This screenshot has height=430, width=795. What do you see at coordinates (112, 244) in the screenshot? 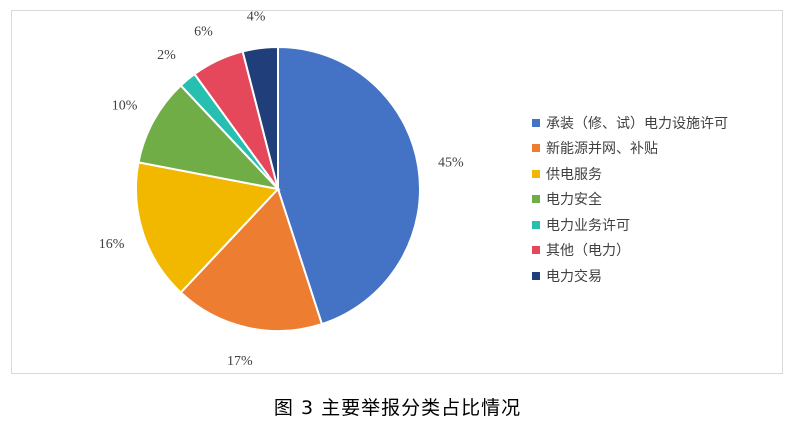
I see `data-label-power-supply-service: 16%` at bounding box center [112, 244].